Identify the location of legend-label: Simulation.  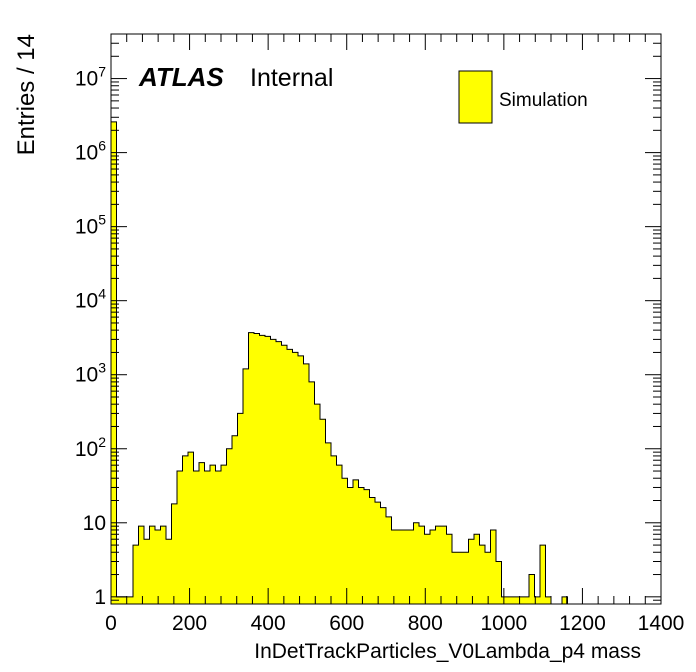
(543, 100).